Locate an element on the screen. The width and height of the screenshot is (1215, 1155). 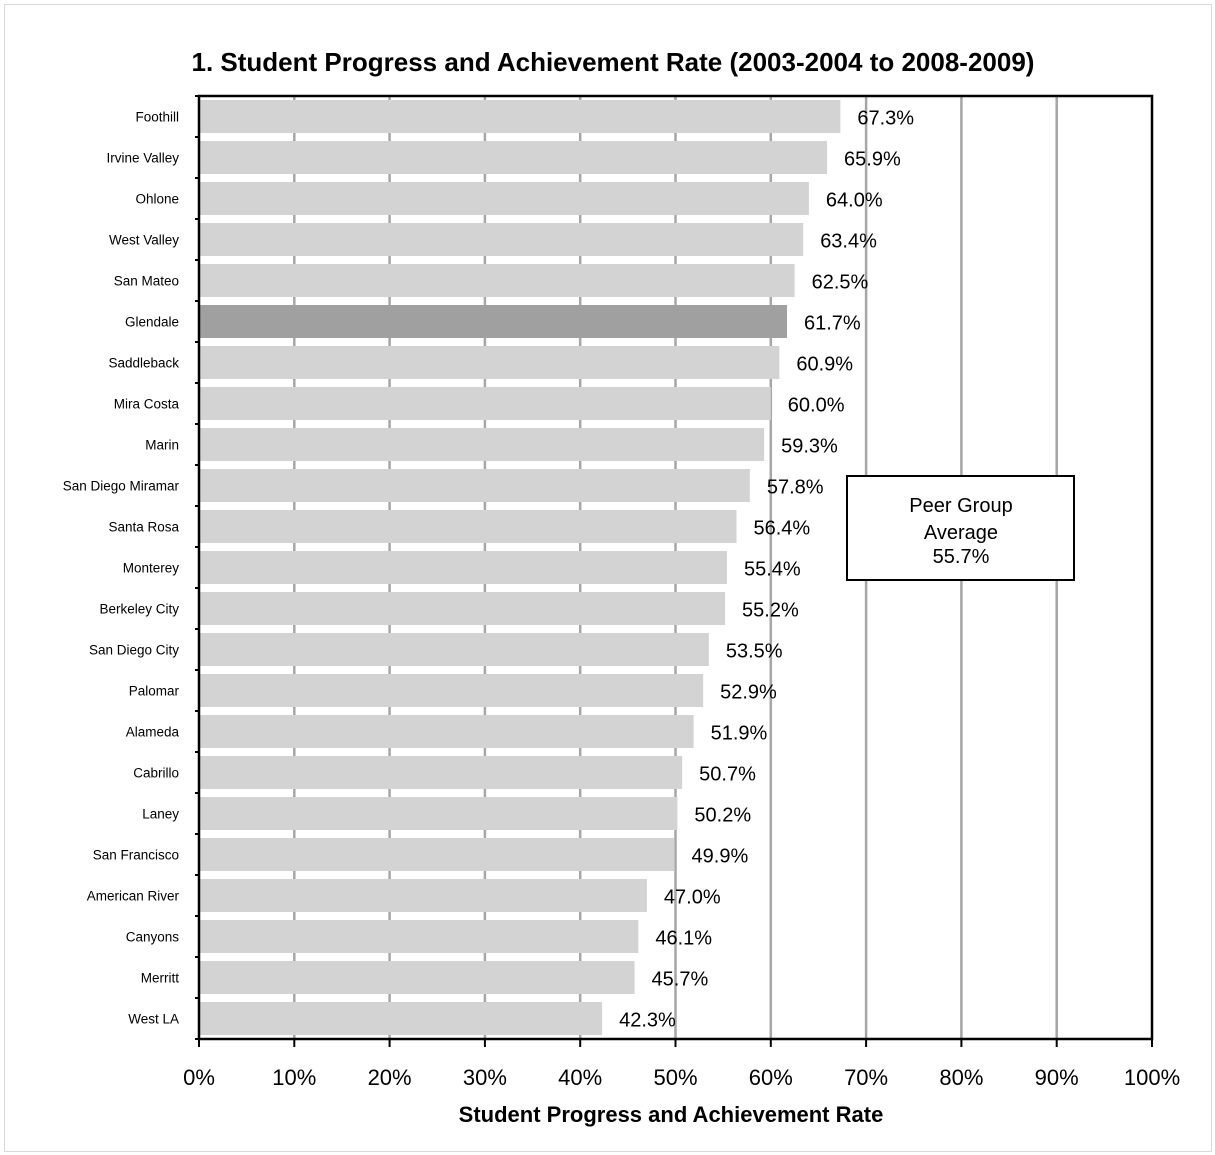
value-label: 45.7% is located at coordinates (680, 980).